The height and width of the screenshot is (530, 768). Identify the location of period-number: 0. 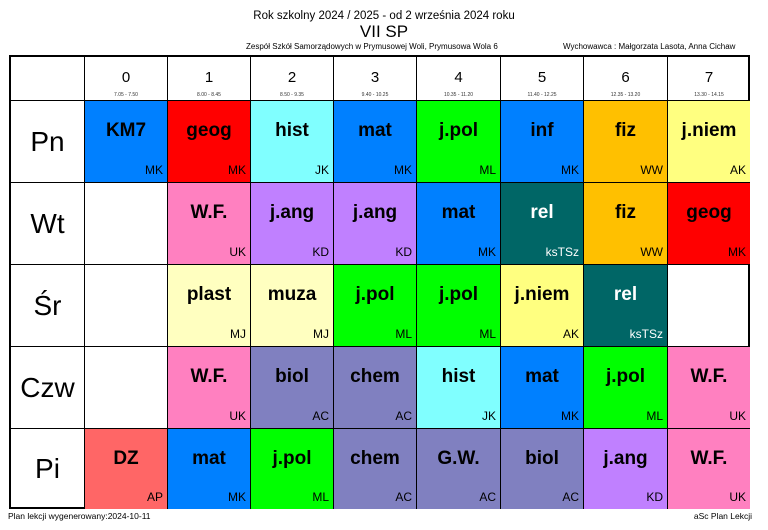
(126, 77).